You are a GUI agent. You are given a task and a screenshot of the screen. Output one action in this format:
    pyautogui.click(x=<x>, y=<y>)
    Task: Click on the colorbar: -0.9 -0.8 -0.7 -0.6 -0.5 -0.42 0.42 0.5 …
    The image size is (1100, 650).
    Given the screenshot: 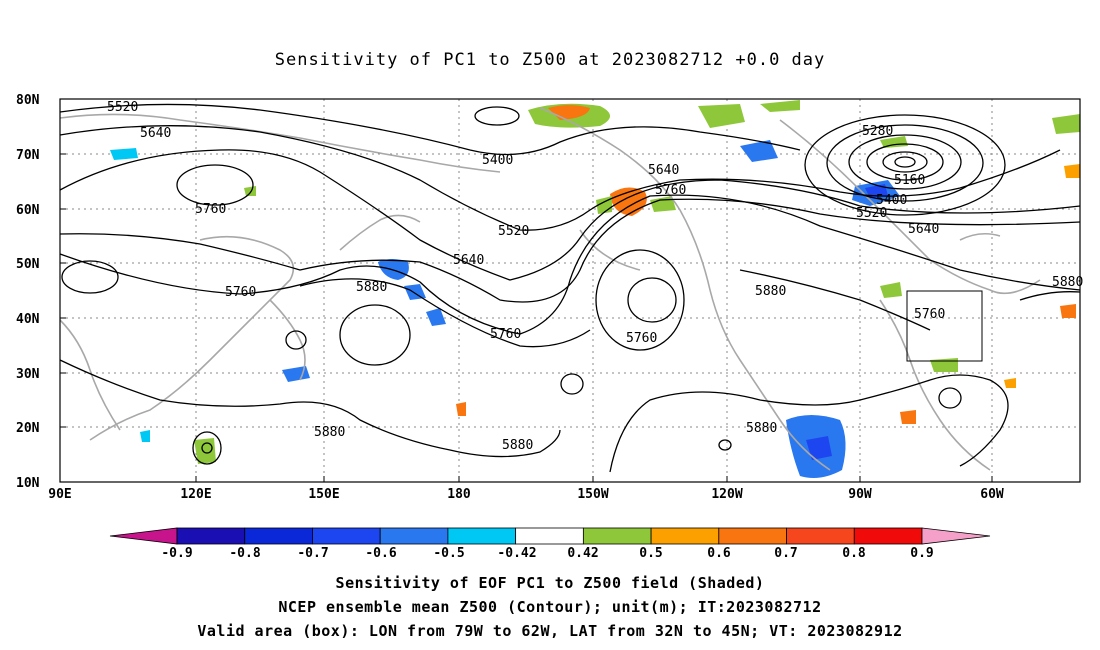 What is the action you would take?
    pyautogui.click(x=550, y=544)
    